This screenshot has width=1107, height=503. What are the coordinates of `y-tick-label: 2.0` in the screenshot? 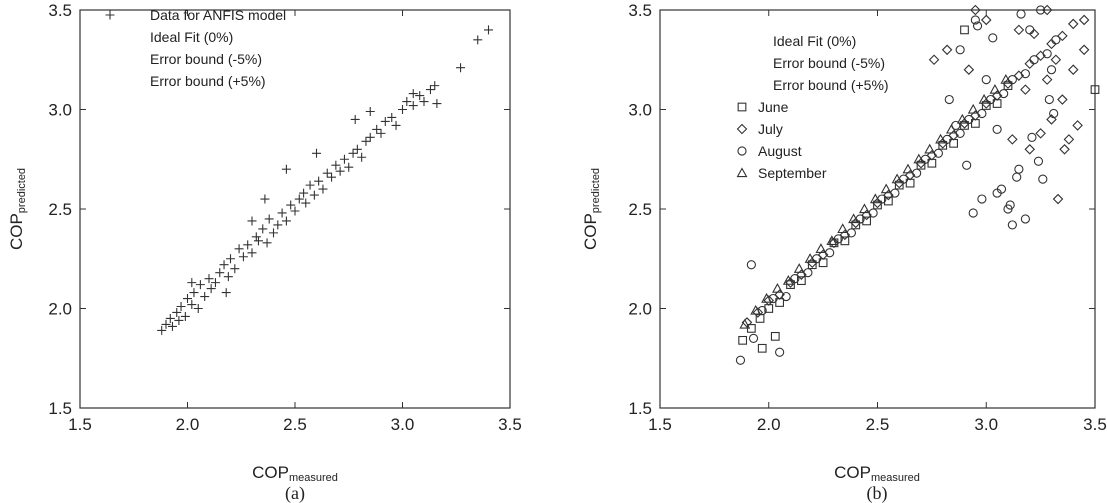 It's located at (640, 309).